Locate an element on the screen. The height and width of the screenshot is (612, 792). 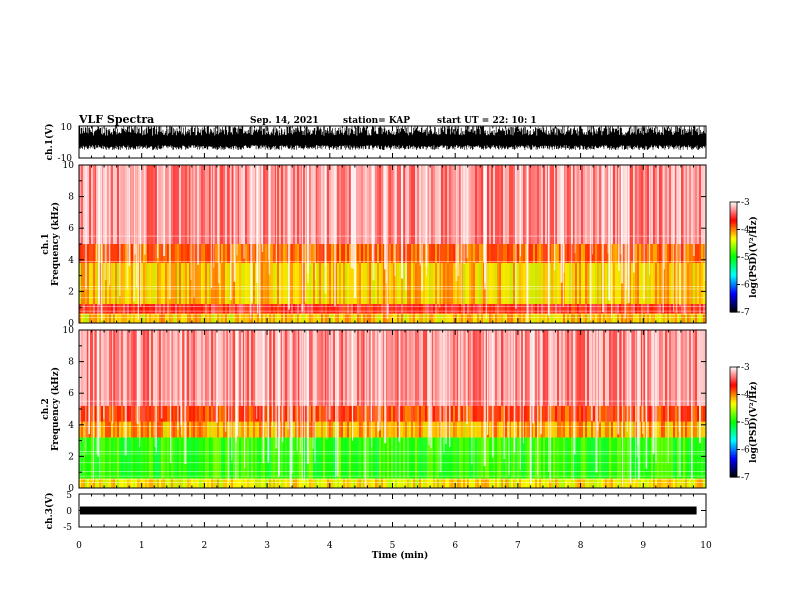
colorbar-tick-label: -3 is located at coordinates (745, 368).